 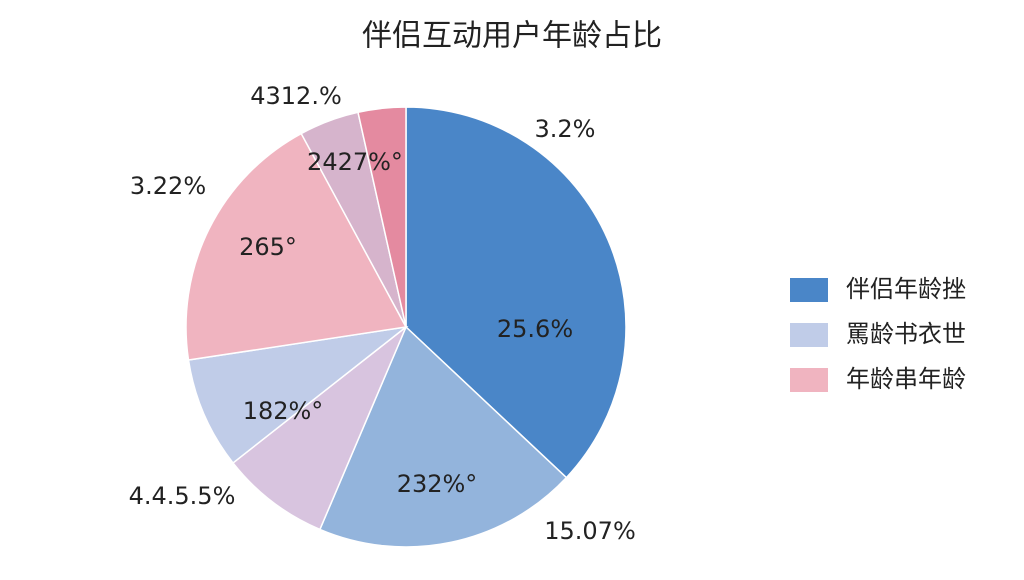 What do you see at coordinates (296, 96) in the screenshot?
I see `data-label: 4312.%` at bounding box center [296, 96].